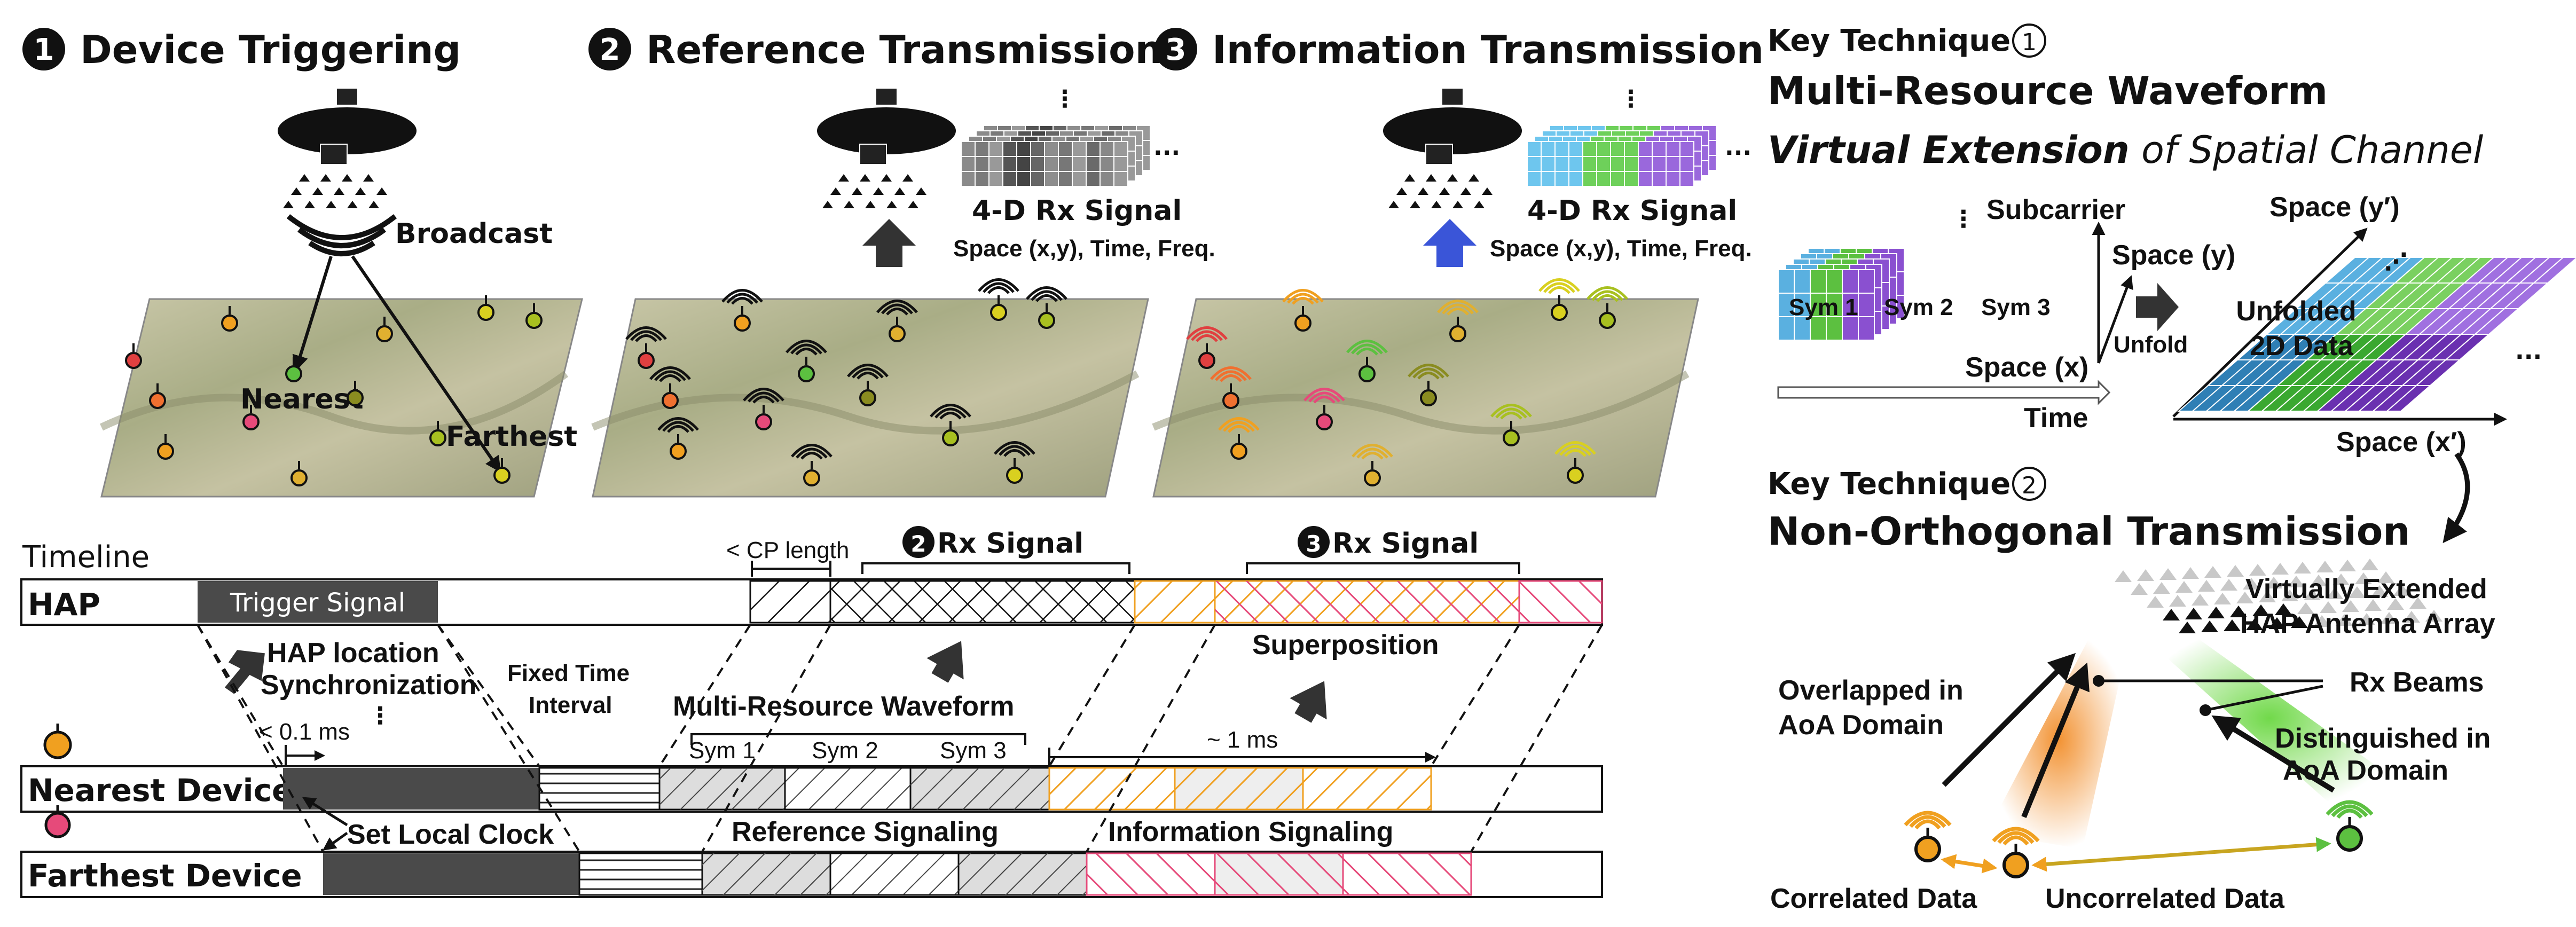 This screenshot has height=927, width=2576. Describe the element at coordinates (2151, 345) in the screenshot. I see `key1-unfold: Unfold` at that location.